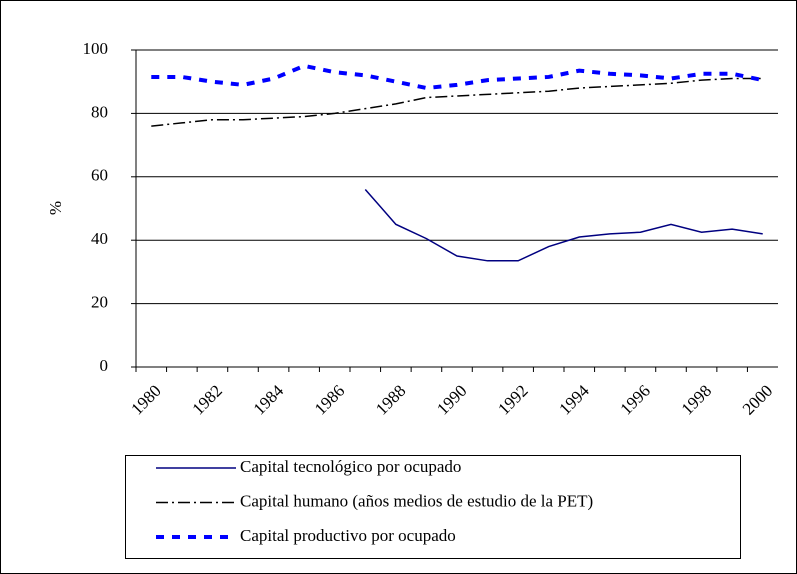 This screenshot has width=797, height=574. Describe the element at coordinates (99, 175) in the screenshot. I see `y-tick-label: 60` at that location.